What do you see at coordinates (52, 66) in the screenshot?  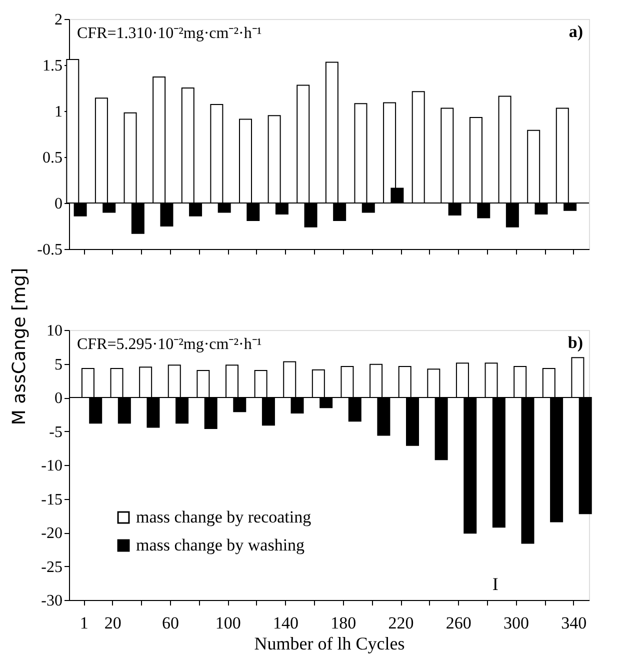 I see `y-tick-label: 1.5` at bounding box center [52, 66].